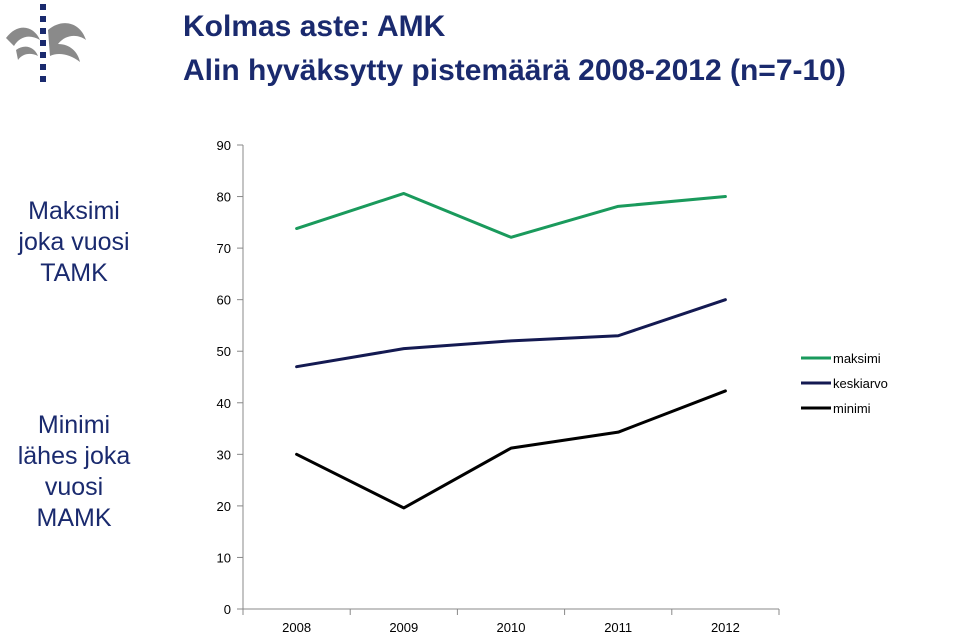  What do you see at coordinates (224, 403) in the screenshot?
I see `y-tick-label: 40` at bounding box center [224, 403].